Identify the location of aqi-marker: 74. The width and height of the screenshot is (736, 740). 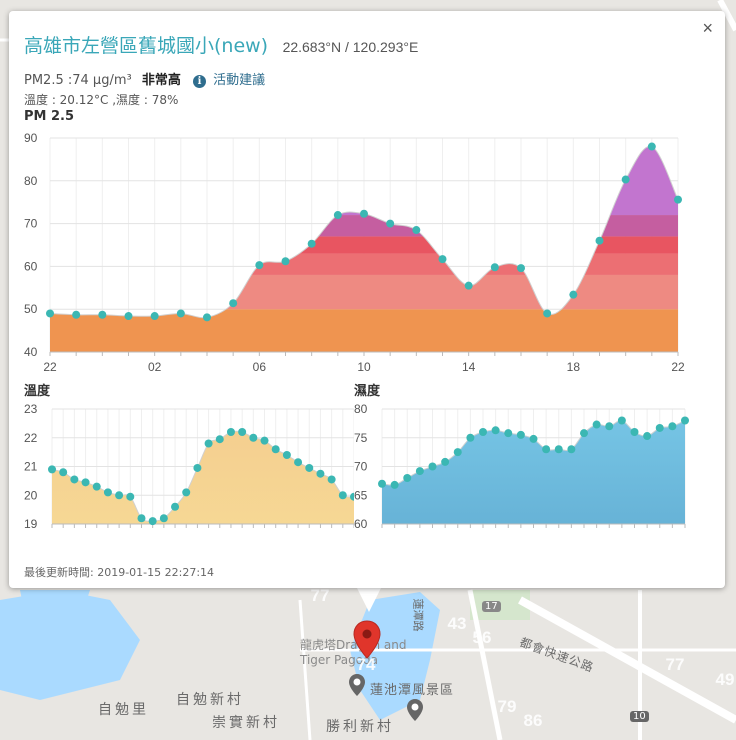
(366, 664).